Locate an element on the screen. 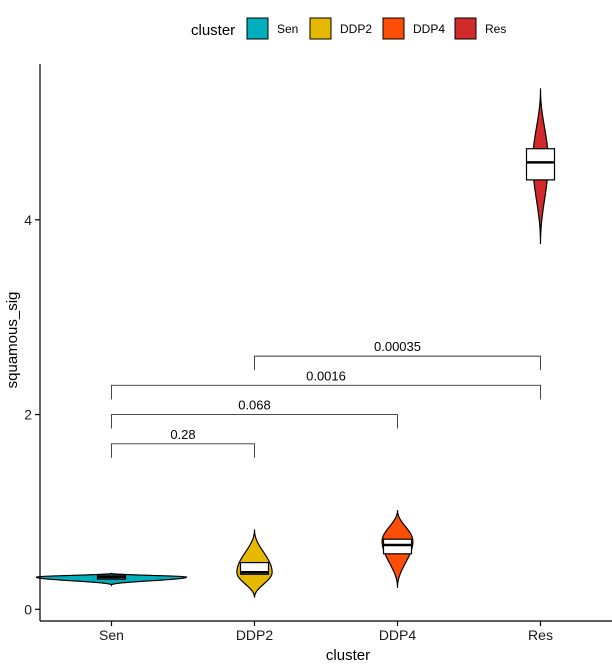 The height and width of the screenshot is (666, 612). box-ddp4 is located at coordinates (397, 546).